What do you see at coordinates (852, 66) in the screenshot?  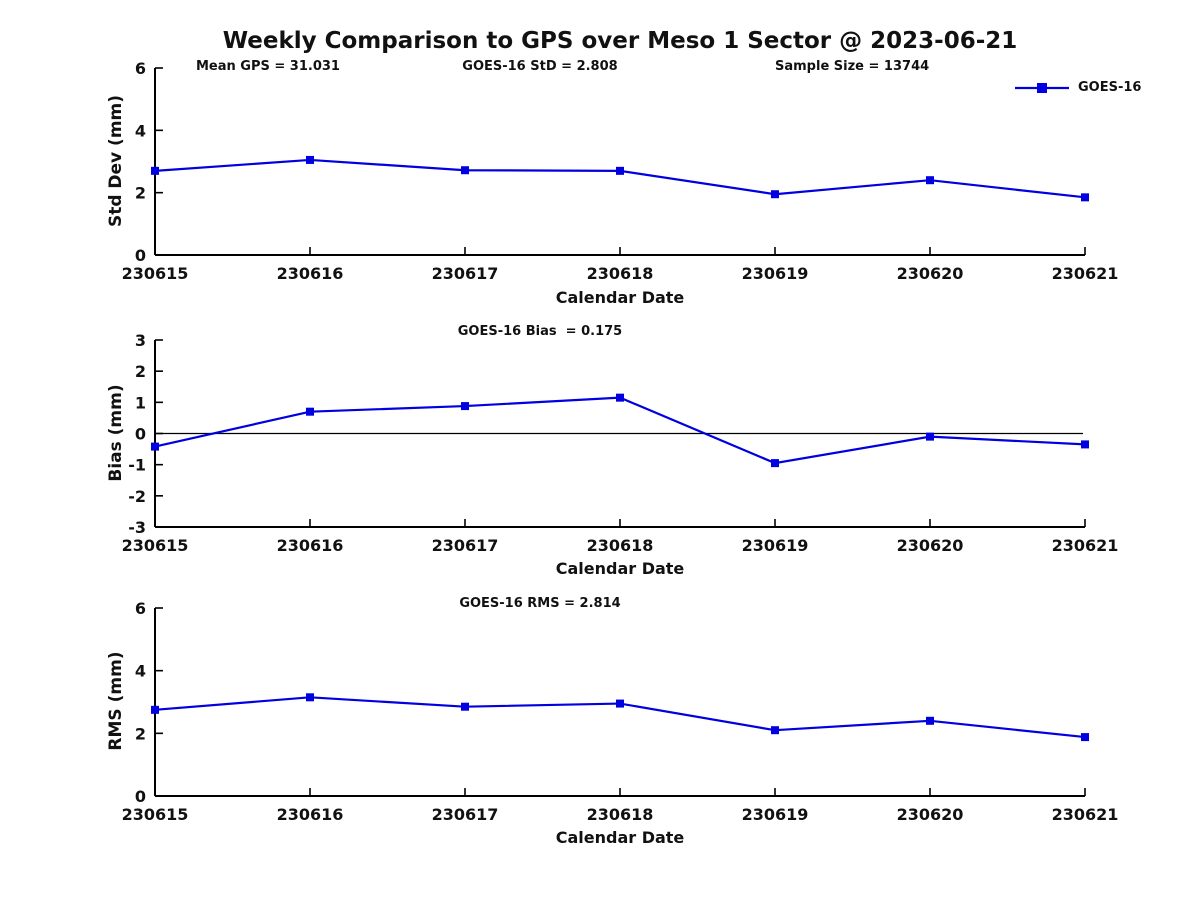 I see `annotation-sample-size: Sample Size = 13744` at bounding box center [852, 66].